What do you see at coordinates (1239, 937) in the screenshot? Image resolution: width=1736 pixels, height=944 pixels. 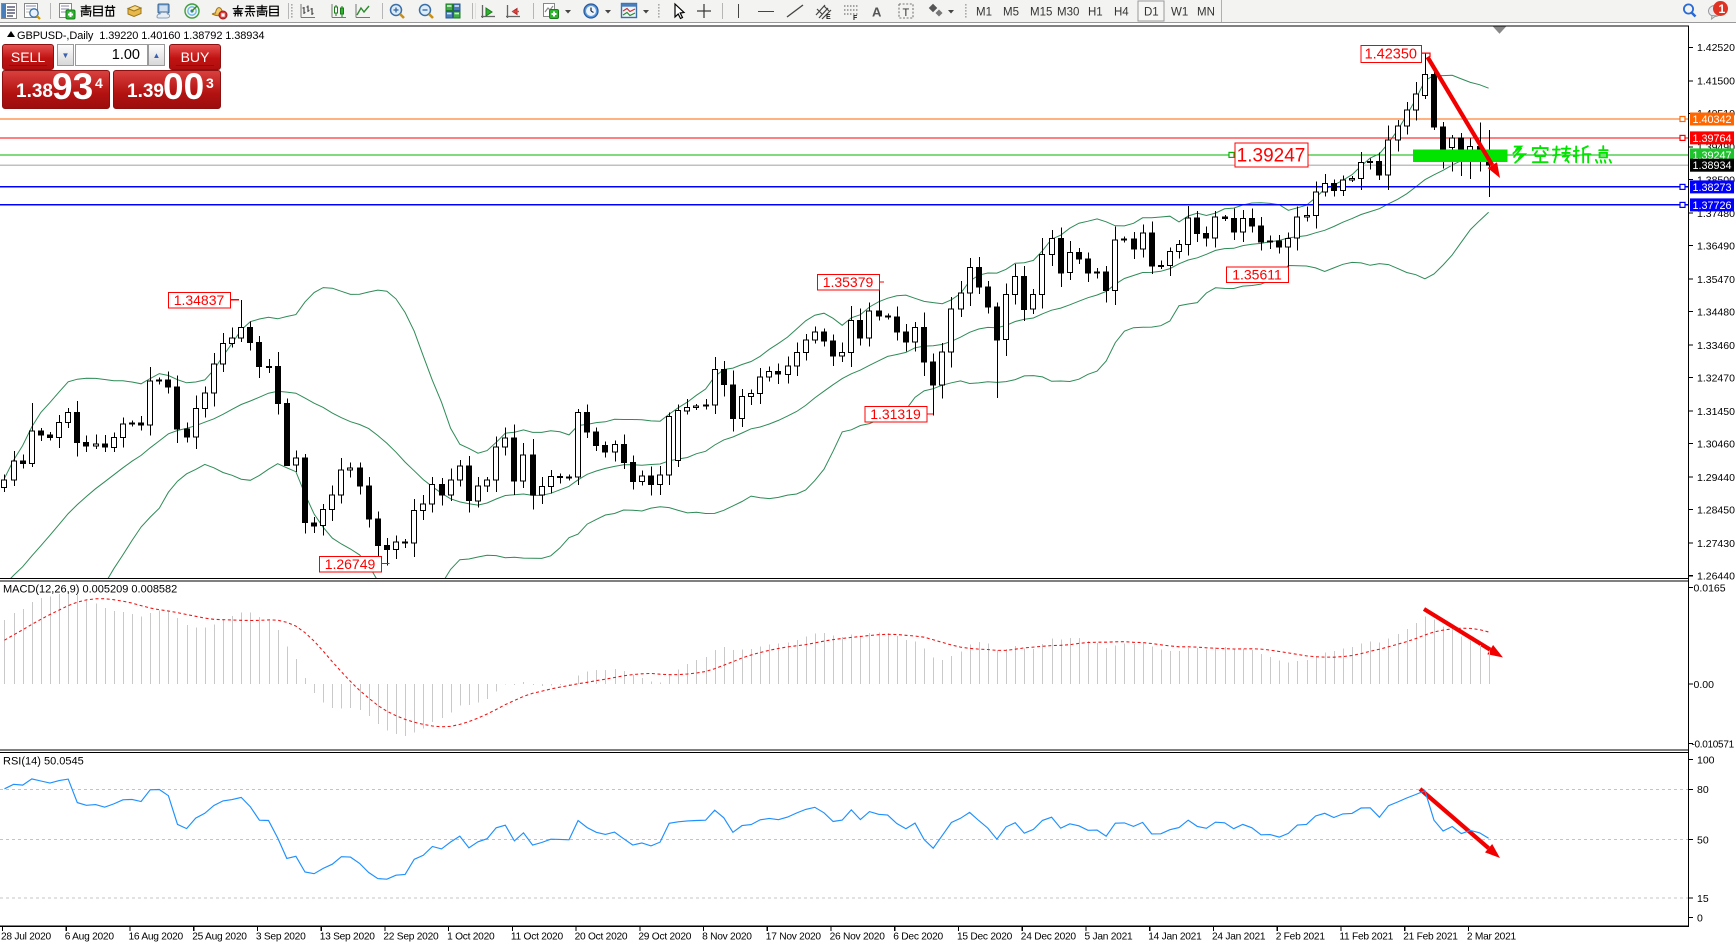 I see `svg-text: 24 Jan 2021` at bounding box center [1239, 937].